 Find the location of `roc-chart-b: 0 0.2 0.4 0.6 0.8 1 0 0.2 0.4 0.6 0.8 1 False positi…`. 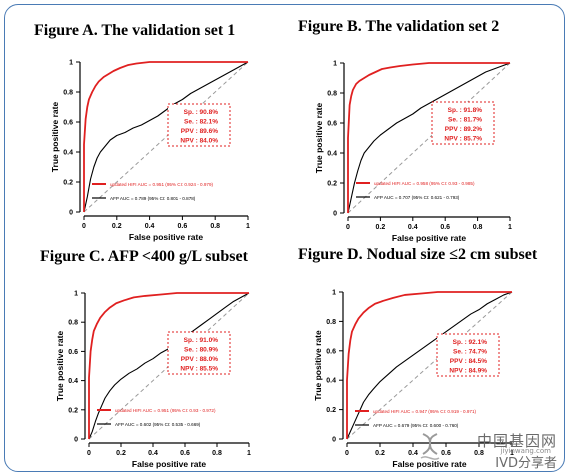

roc-chart-b: 0 0.2 0.4 0.6 0.8 1 0 0.2 0.4 0.6 0.8 1 False positi… is located at coordinates (413, 152).